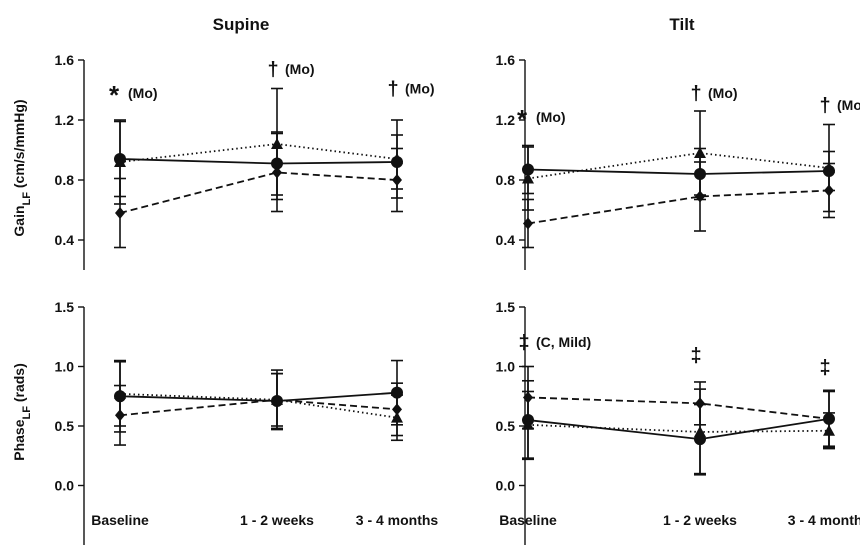  Describe the element at coordinates (563, 342) in the screenshot. I see `annotation-text: (C, Mild)` at that location.